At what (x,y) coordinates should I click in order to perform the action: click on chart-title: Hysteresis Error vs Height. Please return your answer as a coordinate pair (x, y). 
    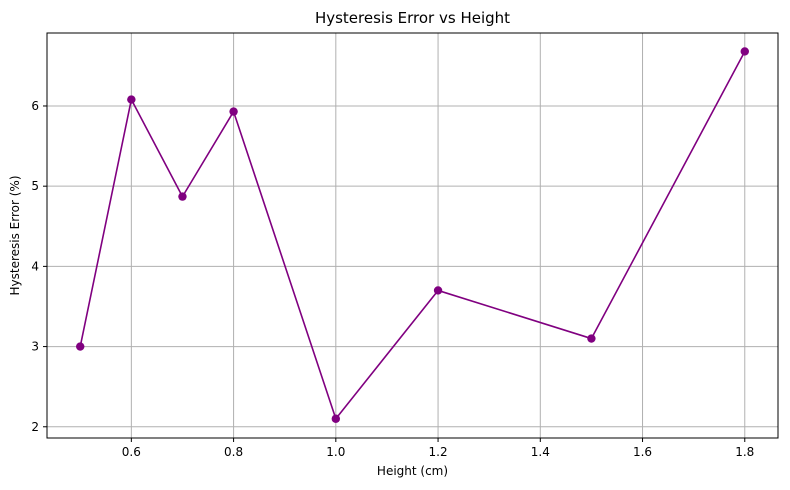
    Looking at the image, I should click on (412, 18).